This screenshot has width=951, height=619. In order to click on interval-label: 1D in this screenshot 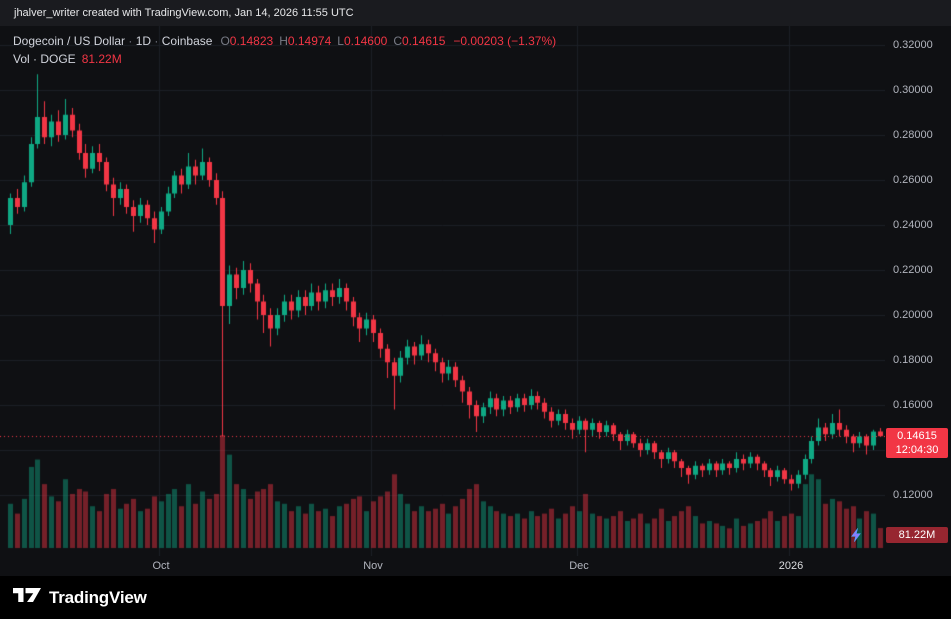, I will do `click(143, 41)`.